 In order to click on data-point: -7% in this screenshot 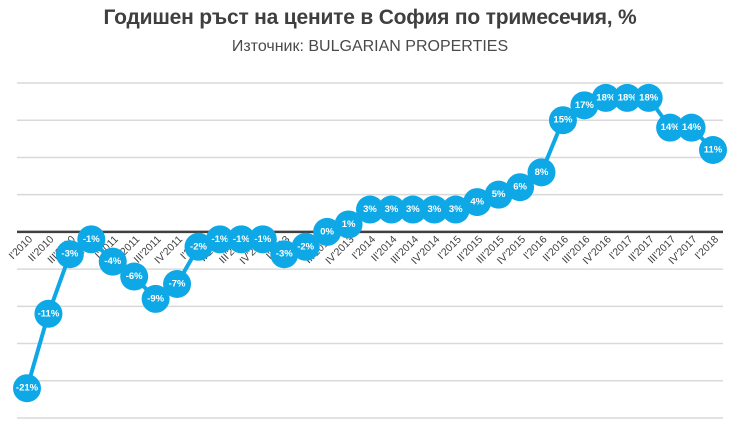, I will do `click(177, 284)`.